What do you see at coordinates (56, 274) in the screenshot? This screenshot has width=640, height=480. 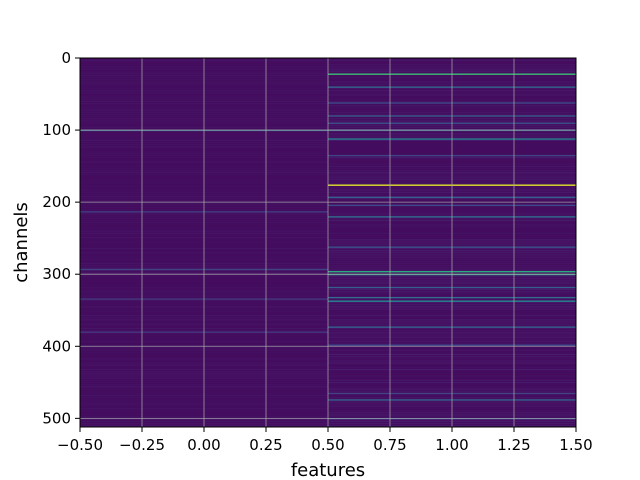 I see `y-tick-label: 300` at bounding box center [56, 274].